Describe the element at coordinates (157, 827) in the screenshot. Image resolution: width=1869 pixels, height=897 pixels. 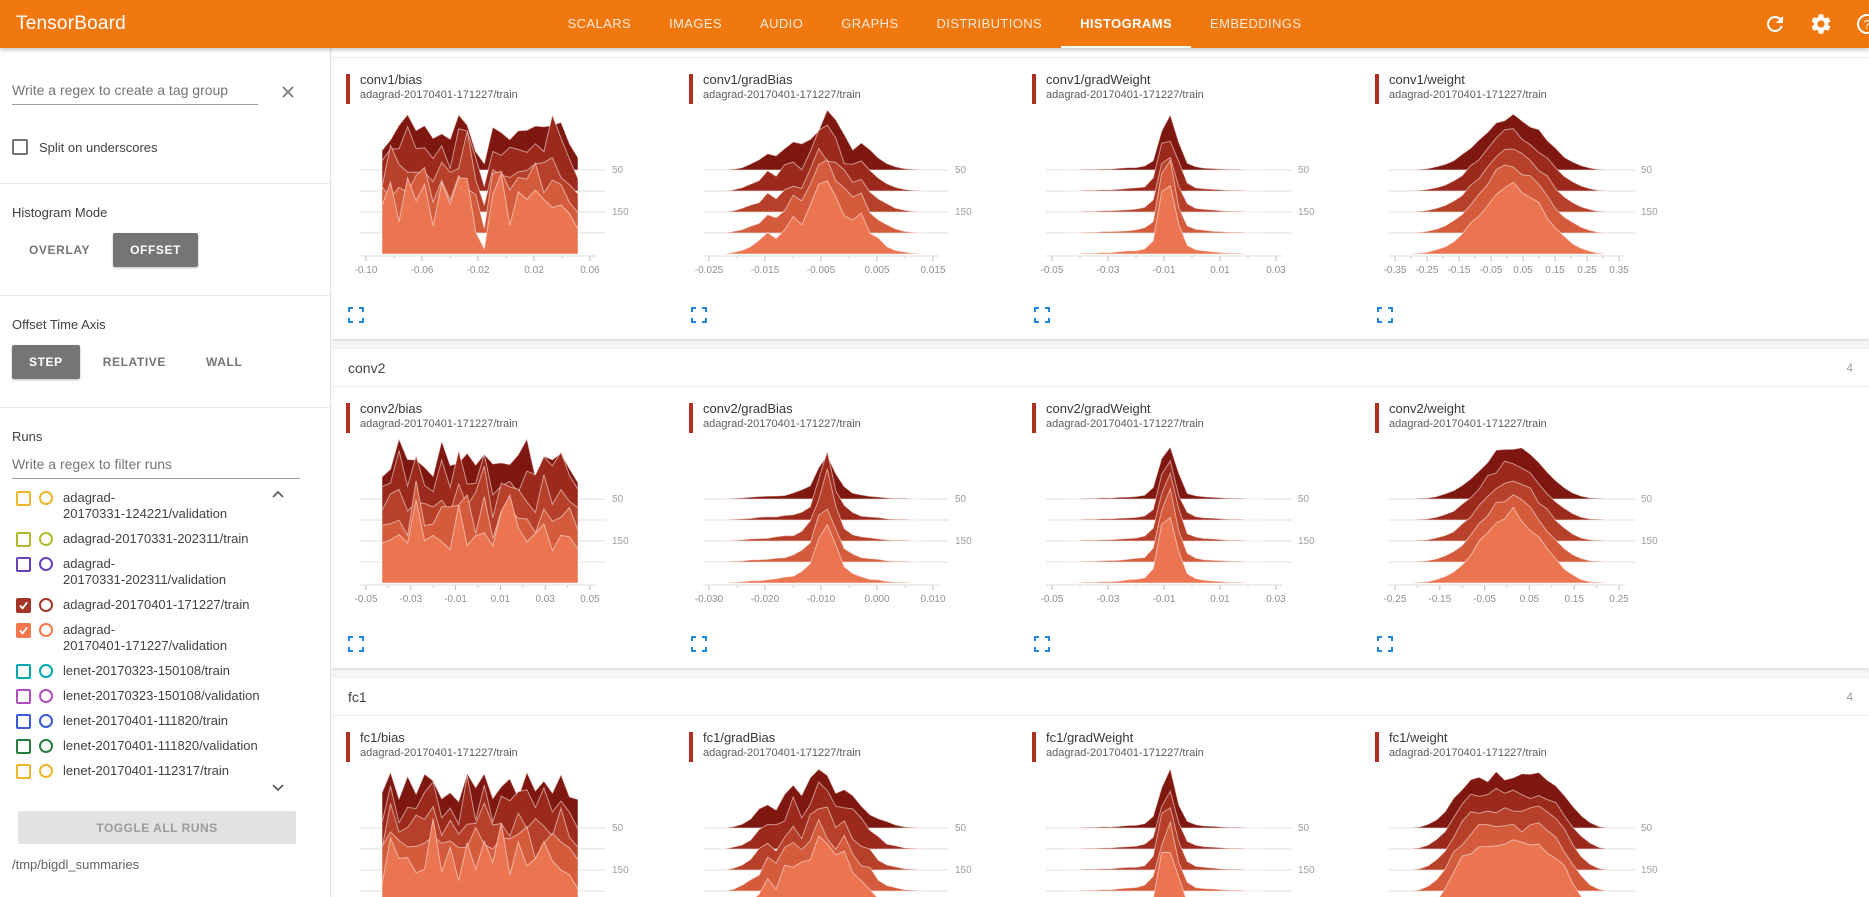
I see `toggle-all-runs-button: TOGGLE ALL RUNS` at that location.